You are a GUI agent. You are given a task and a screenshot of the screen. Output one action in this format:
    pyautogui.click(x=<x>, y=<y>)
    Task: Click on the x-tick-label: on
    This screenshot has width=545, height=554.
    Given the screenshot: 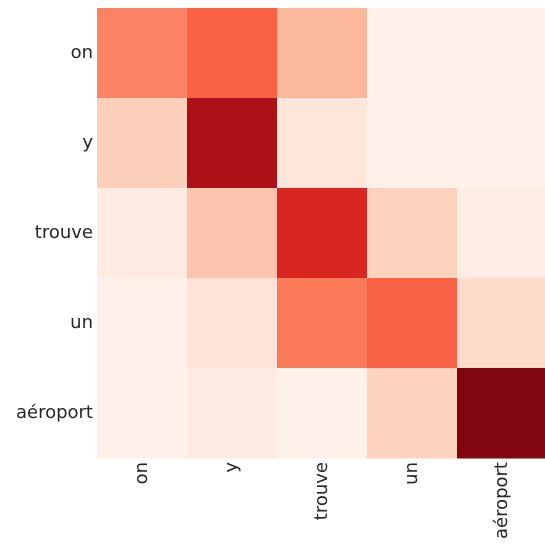 What is the action you would take?
    pyautogui.click(x=141, y=473)
    